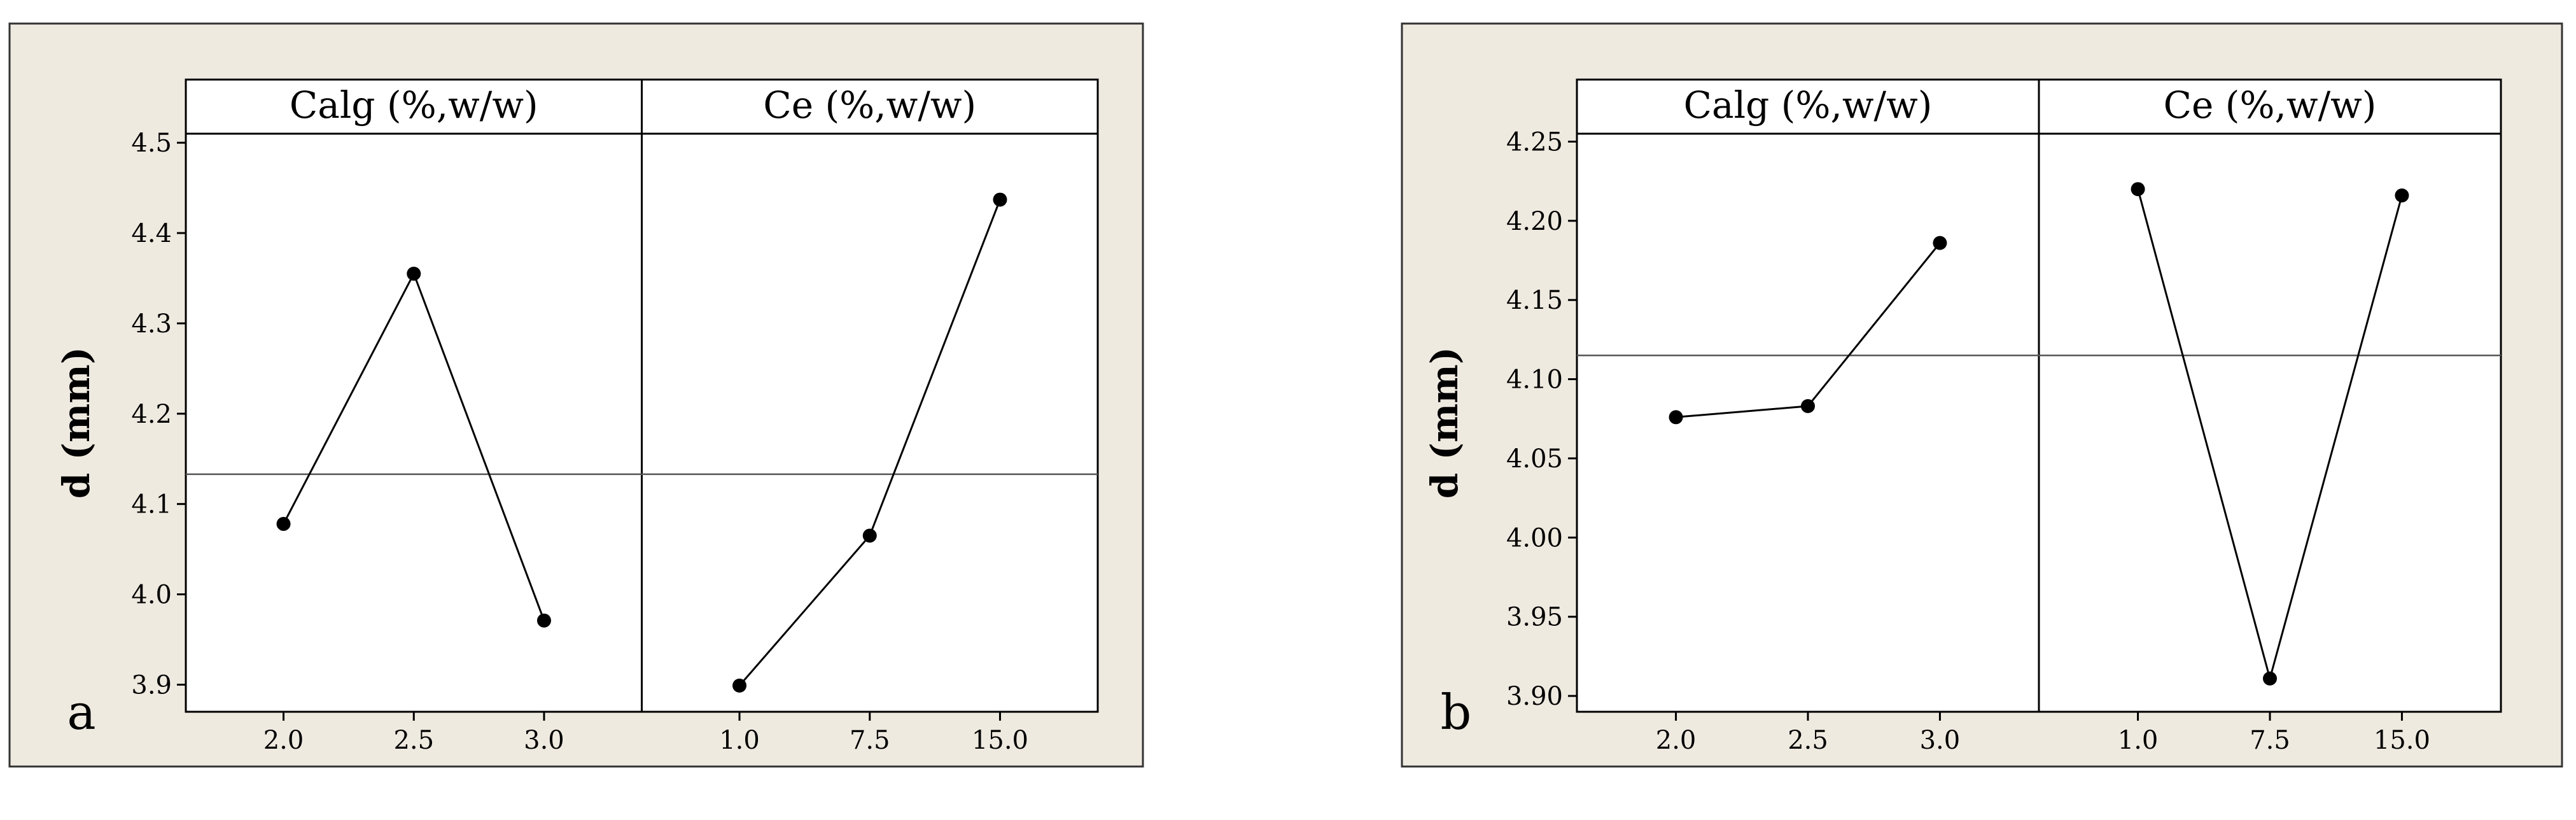 This screenshot has height=820, width=2576. What do you see at coordinates (1456, 712) in the screenshot?
I see `panel-letter: b` at bounding box center [1456, 712].